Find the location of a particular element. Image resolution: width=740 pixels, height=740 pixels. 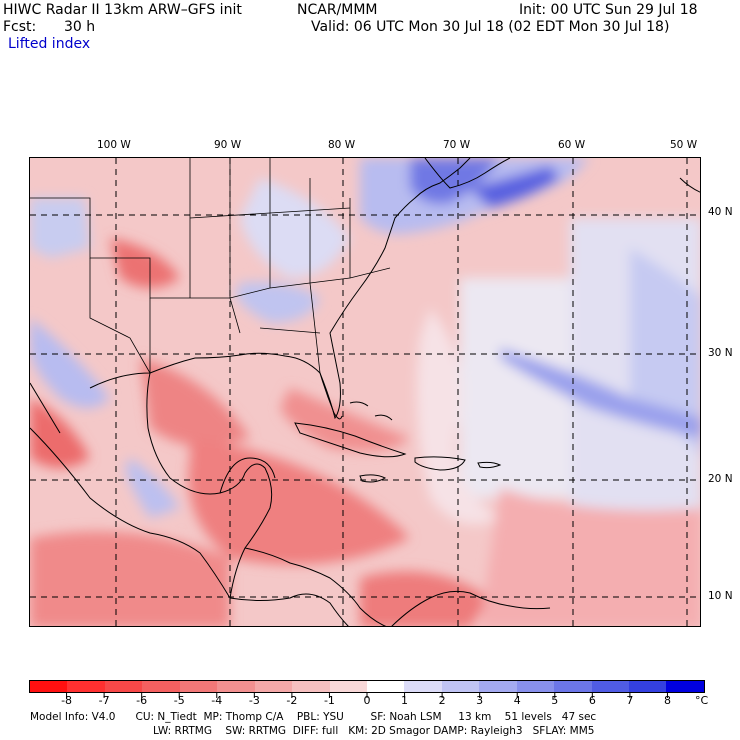

colorbar-ticks is located at coordinates (367, 695).